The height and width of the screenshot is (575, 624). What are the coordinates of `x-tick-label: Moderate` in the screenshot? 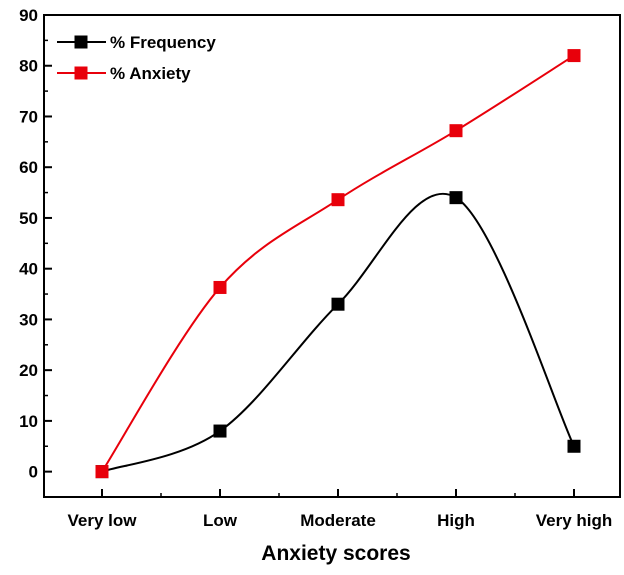 It's located at (338, 520).